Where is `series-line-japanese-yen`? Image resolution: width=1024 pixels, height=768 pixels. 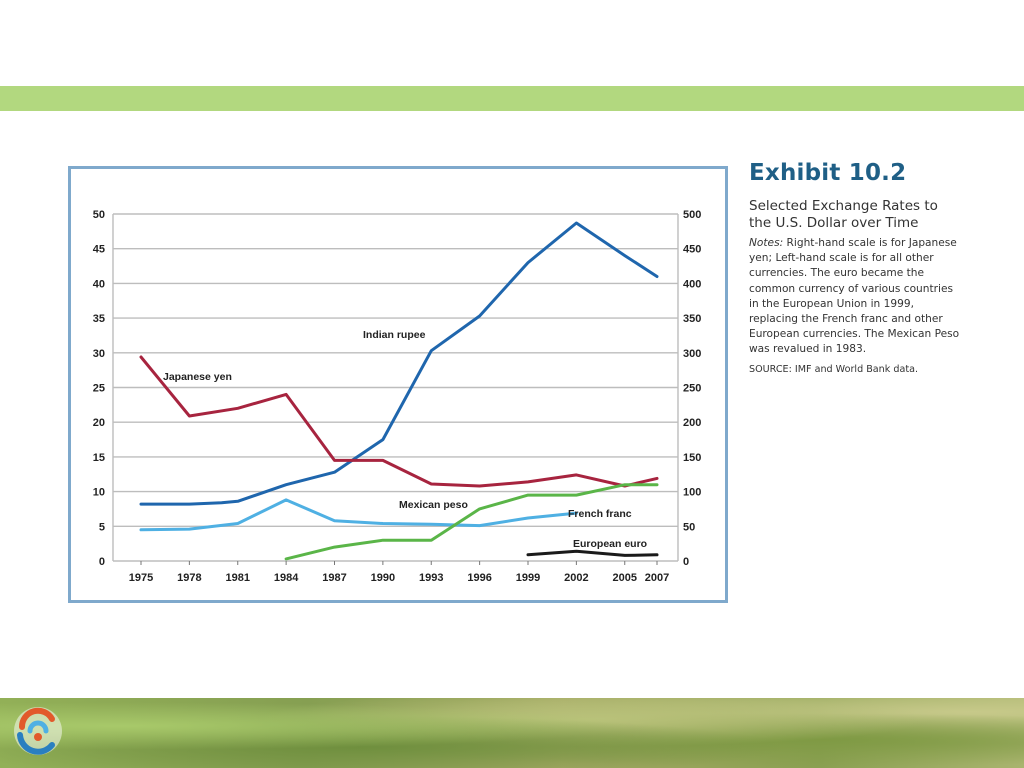 series-line-japanese-yen is located at coordinates (399, 421).